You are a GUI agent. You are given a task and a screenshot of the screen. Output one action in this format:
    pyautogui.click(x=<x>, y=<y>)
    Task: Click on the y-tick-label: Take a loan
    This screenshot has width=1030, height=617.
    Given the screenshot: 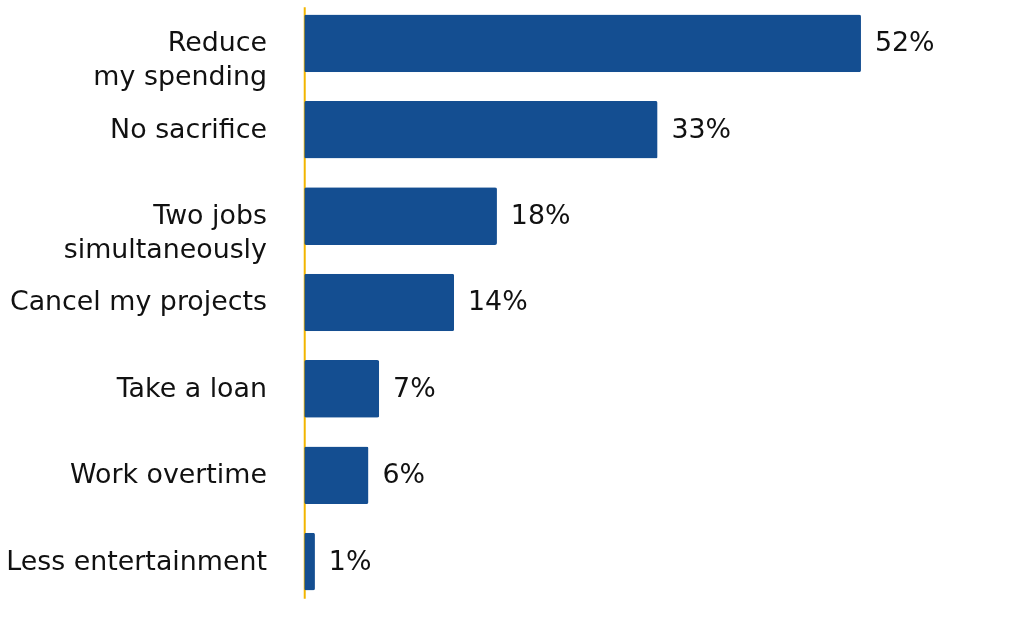 What is the action you would take?
    pyautogui.click(x=191, y=387)
    